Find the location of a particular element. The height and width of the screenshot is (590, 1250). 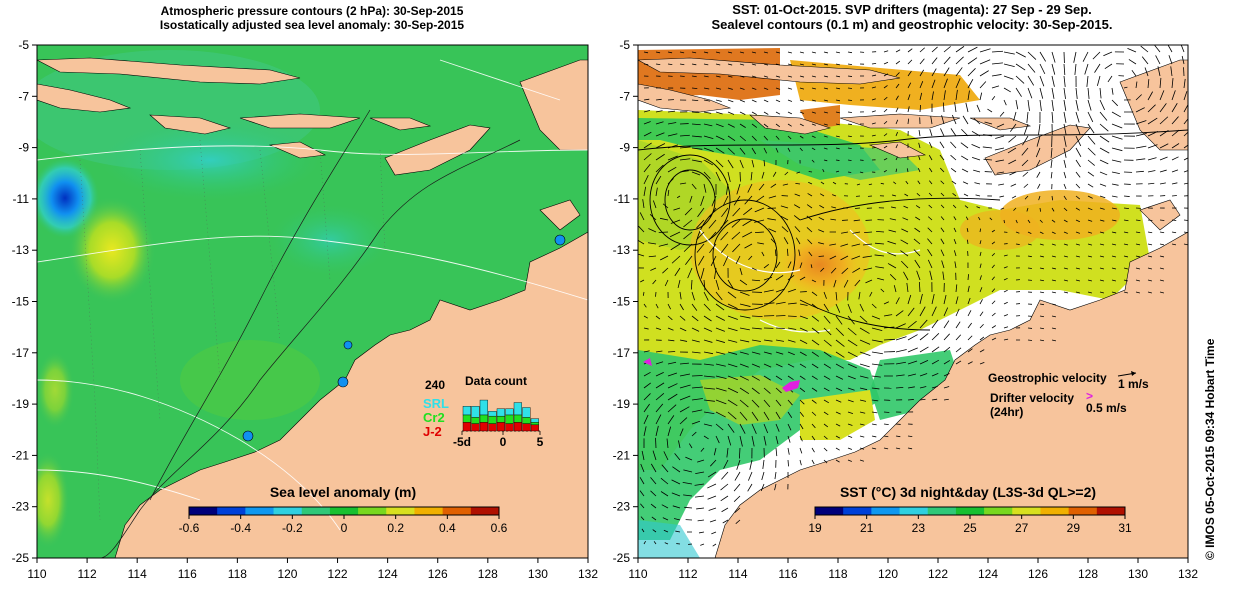

data-count-bar-segment is located at coordinates (534, 420).